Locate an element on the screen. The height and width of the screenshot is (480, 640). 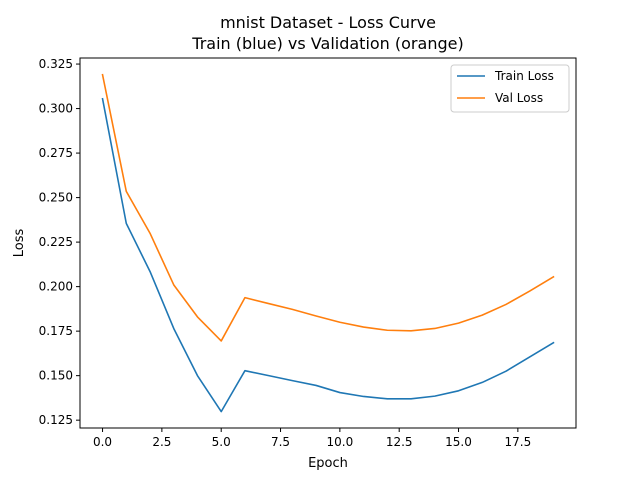
y-axis-label: Loss is located at coordinates (19, 243).